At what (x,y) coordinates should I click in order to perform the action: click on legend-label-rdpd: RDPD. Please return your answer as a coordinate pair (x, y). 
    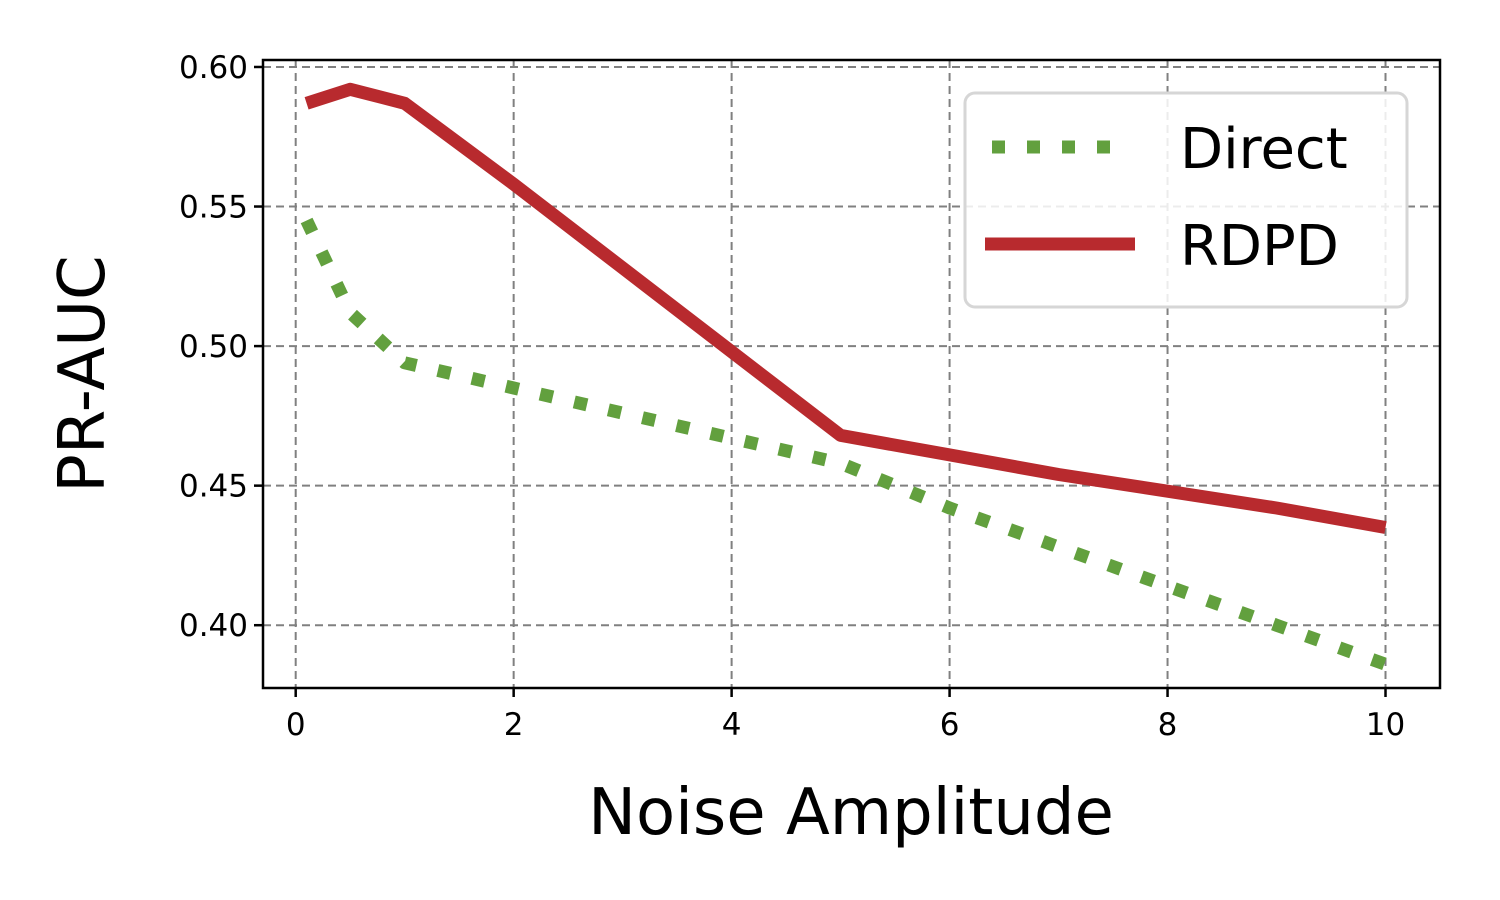
    Looking at the image, I should click on (1259, 246).